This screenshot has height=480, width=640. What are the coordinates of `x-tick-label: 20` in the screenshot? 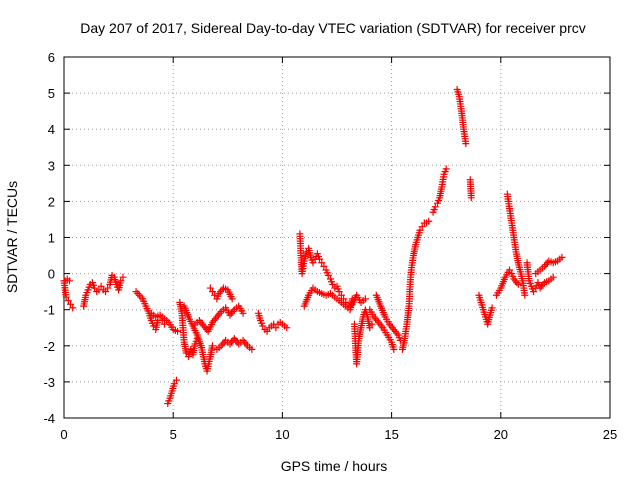 It's located at (501, 434).